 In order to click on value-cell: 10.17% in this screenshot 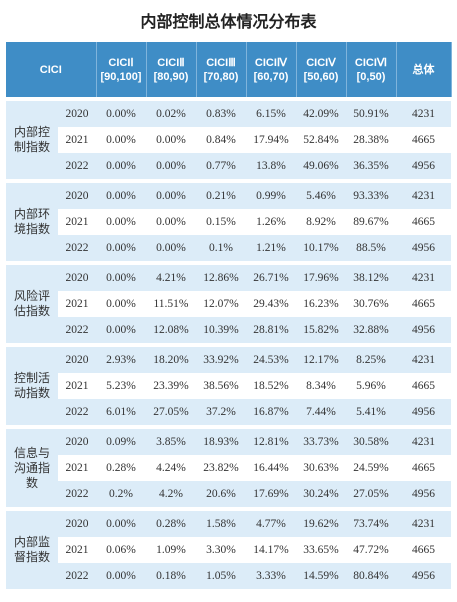, I will do `click(321, 249)`.